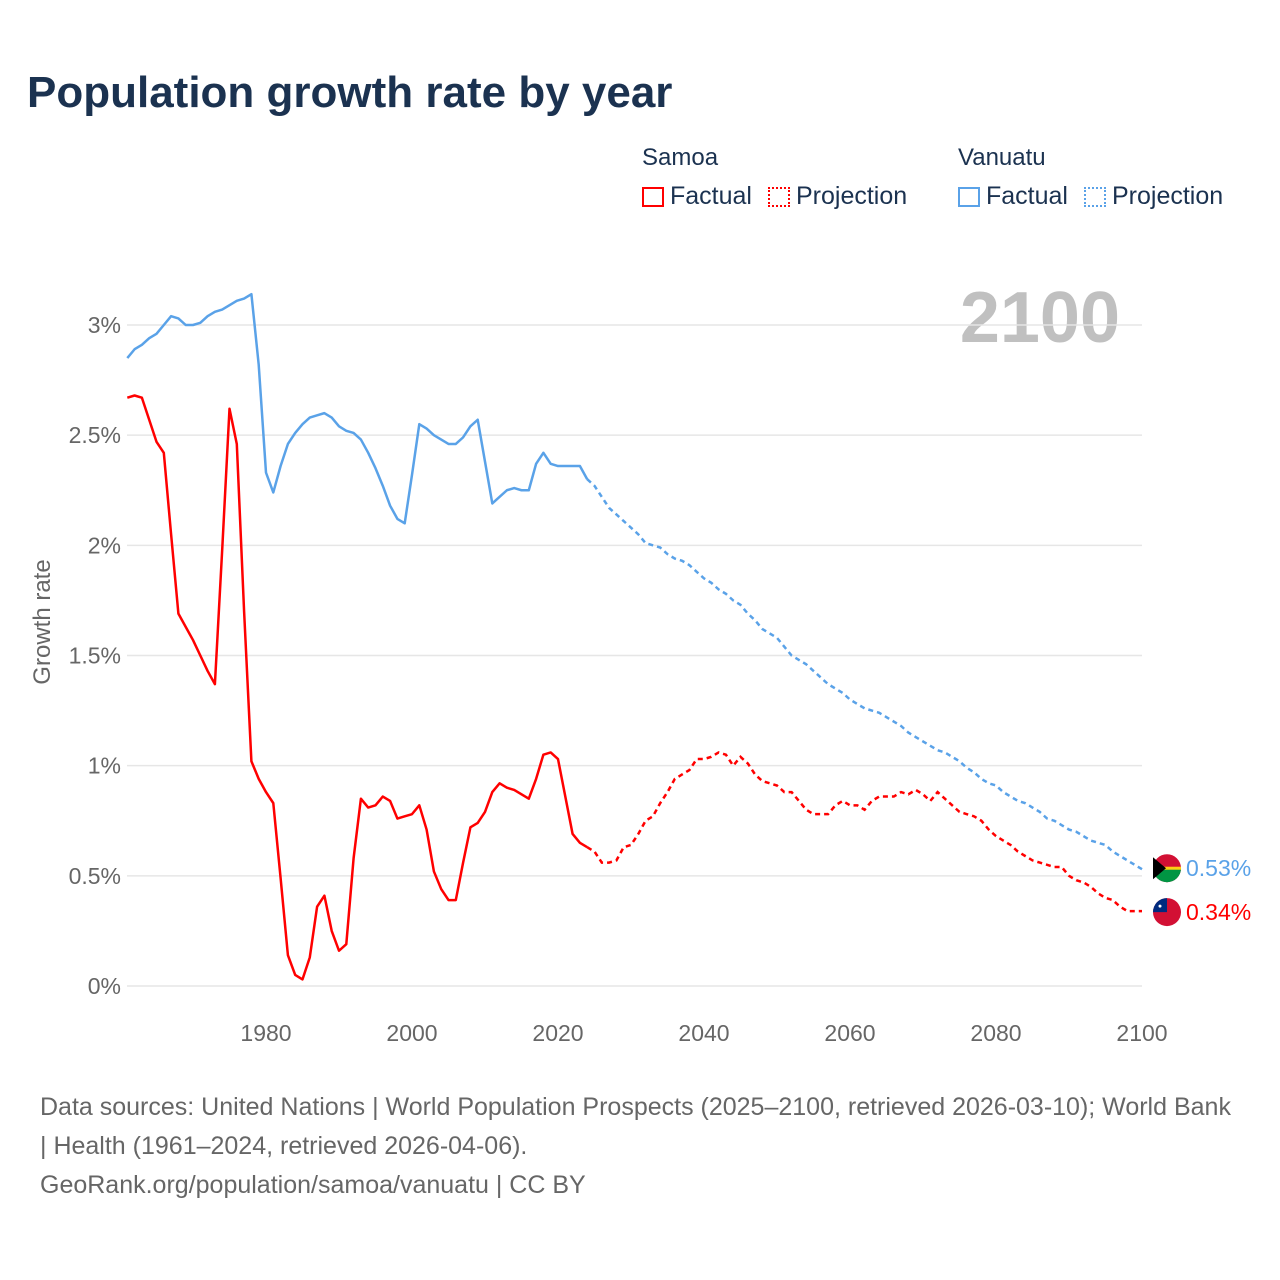  Describe the element at coordinates (104, 545) in the screenshot. I see `y-tick-label: 2%` at that location.